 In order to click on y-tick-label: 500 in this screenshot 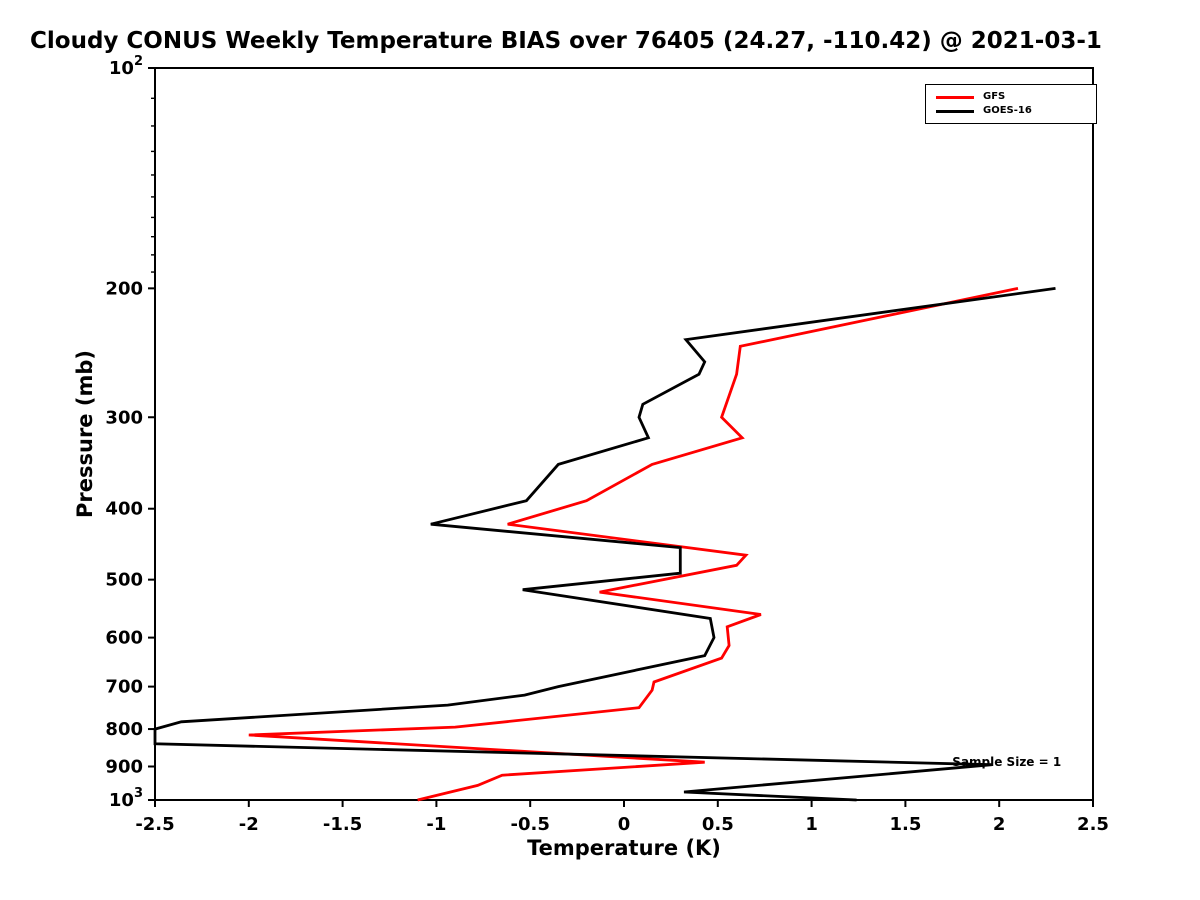, I will do `click(124, 580)`.